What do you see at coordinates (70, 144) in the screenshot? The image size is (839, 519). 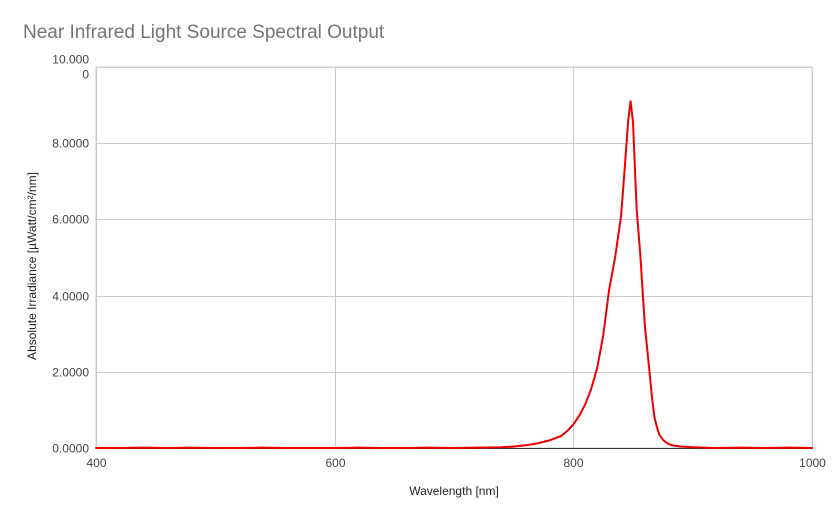 I see `y-tick-label: 8.0000` at bounding box center [70, 144].